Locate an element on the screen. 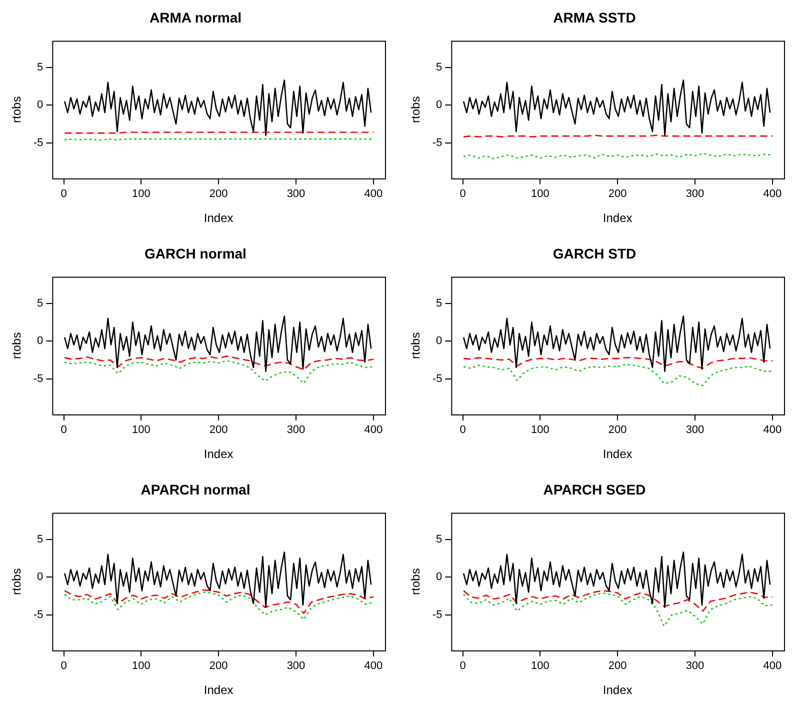  chart-title: APARCH SGED is located at coordinates (594, 489).